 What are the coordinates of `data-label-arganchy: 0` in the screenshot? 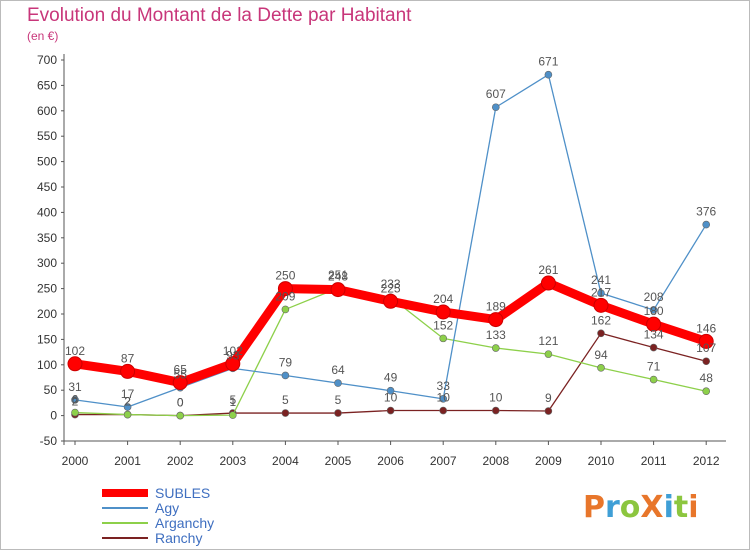 It's located at (180, 403).